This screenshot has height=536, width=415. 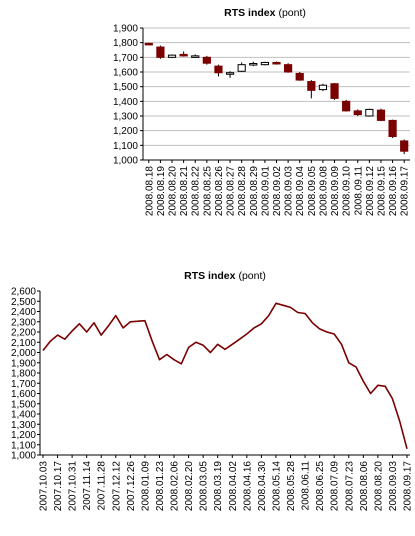 What do you see at coordinates (125, 131) in the screenshot?
I see `top-y-tick-label: 1,200` at bounding box center [125, 131].